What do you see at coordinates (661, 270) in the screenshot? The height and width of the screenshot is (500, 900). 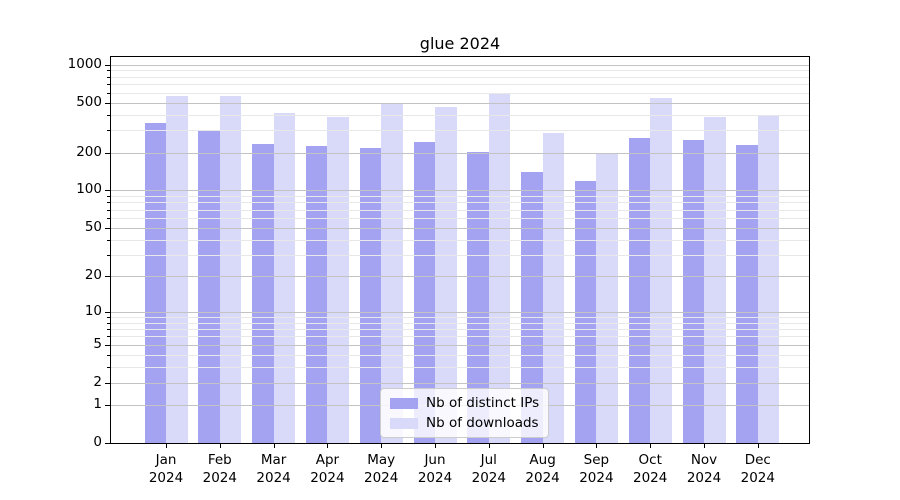 I see `bar-downloads-oct` at bounding box center [661, 270].